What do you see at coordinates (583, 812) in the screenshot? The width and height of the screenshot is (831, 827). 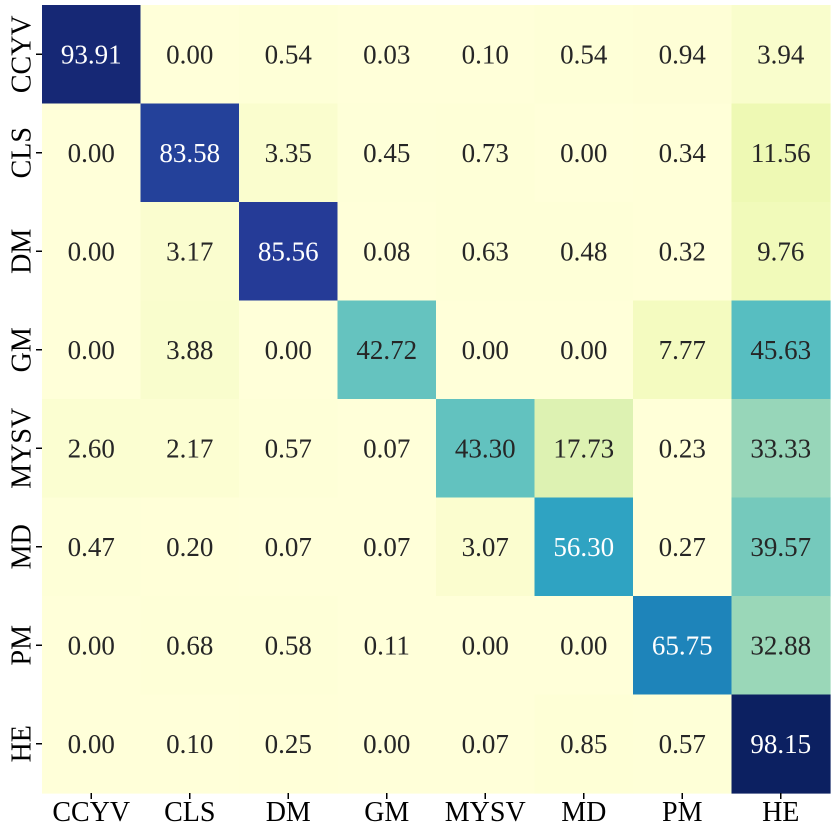 I see `x-tick-label: MD` at bounding box center [583, 812].